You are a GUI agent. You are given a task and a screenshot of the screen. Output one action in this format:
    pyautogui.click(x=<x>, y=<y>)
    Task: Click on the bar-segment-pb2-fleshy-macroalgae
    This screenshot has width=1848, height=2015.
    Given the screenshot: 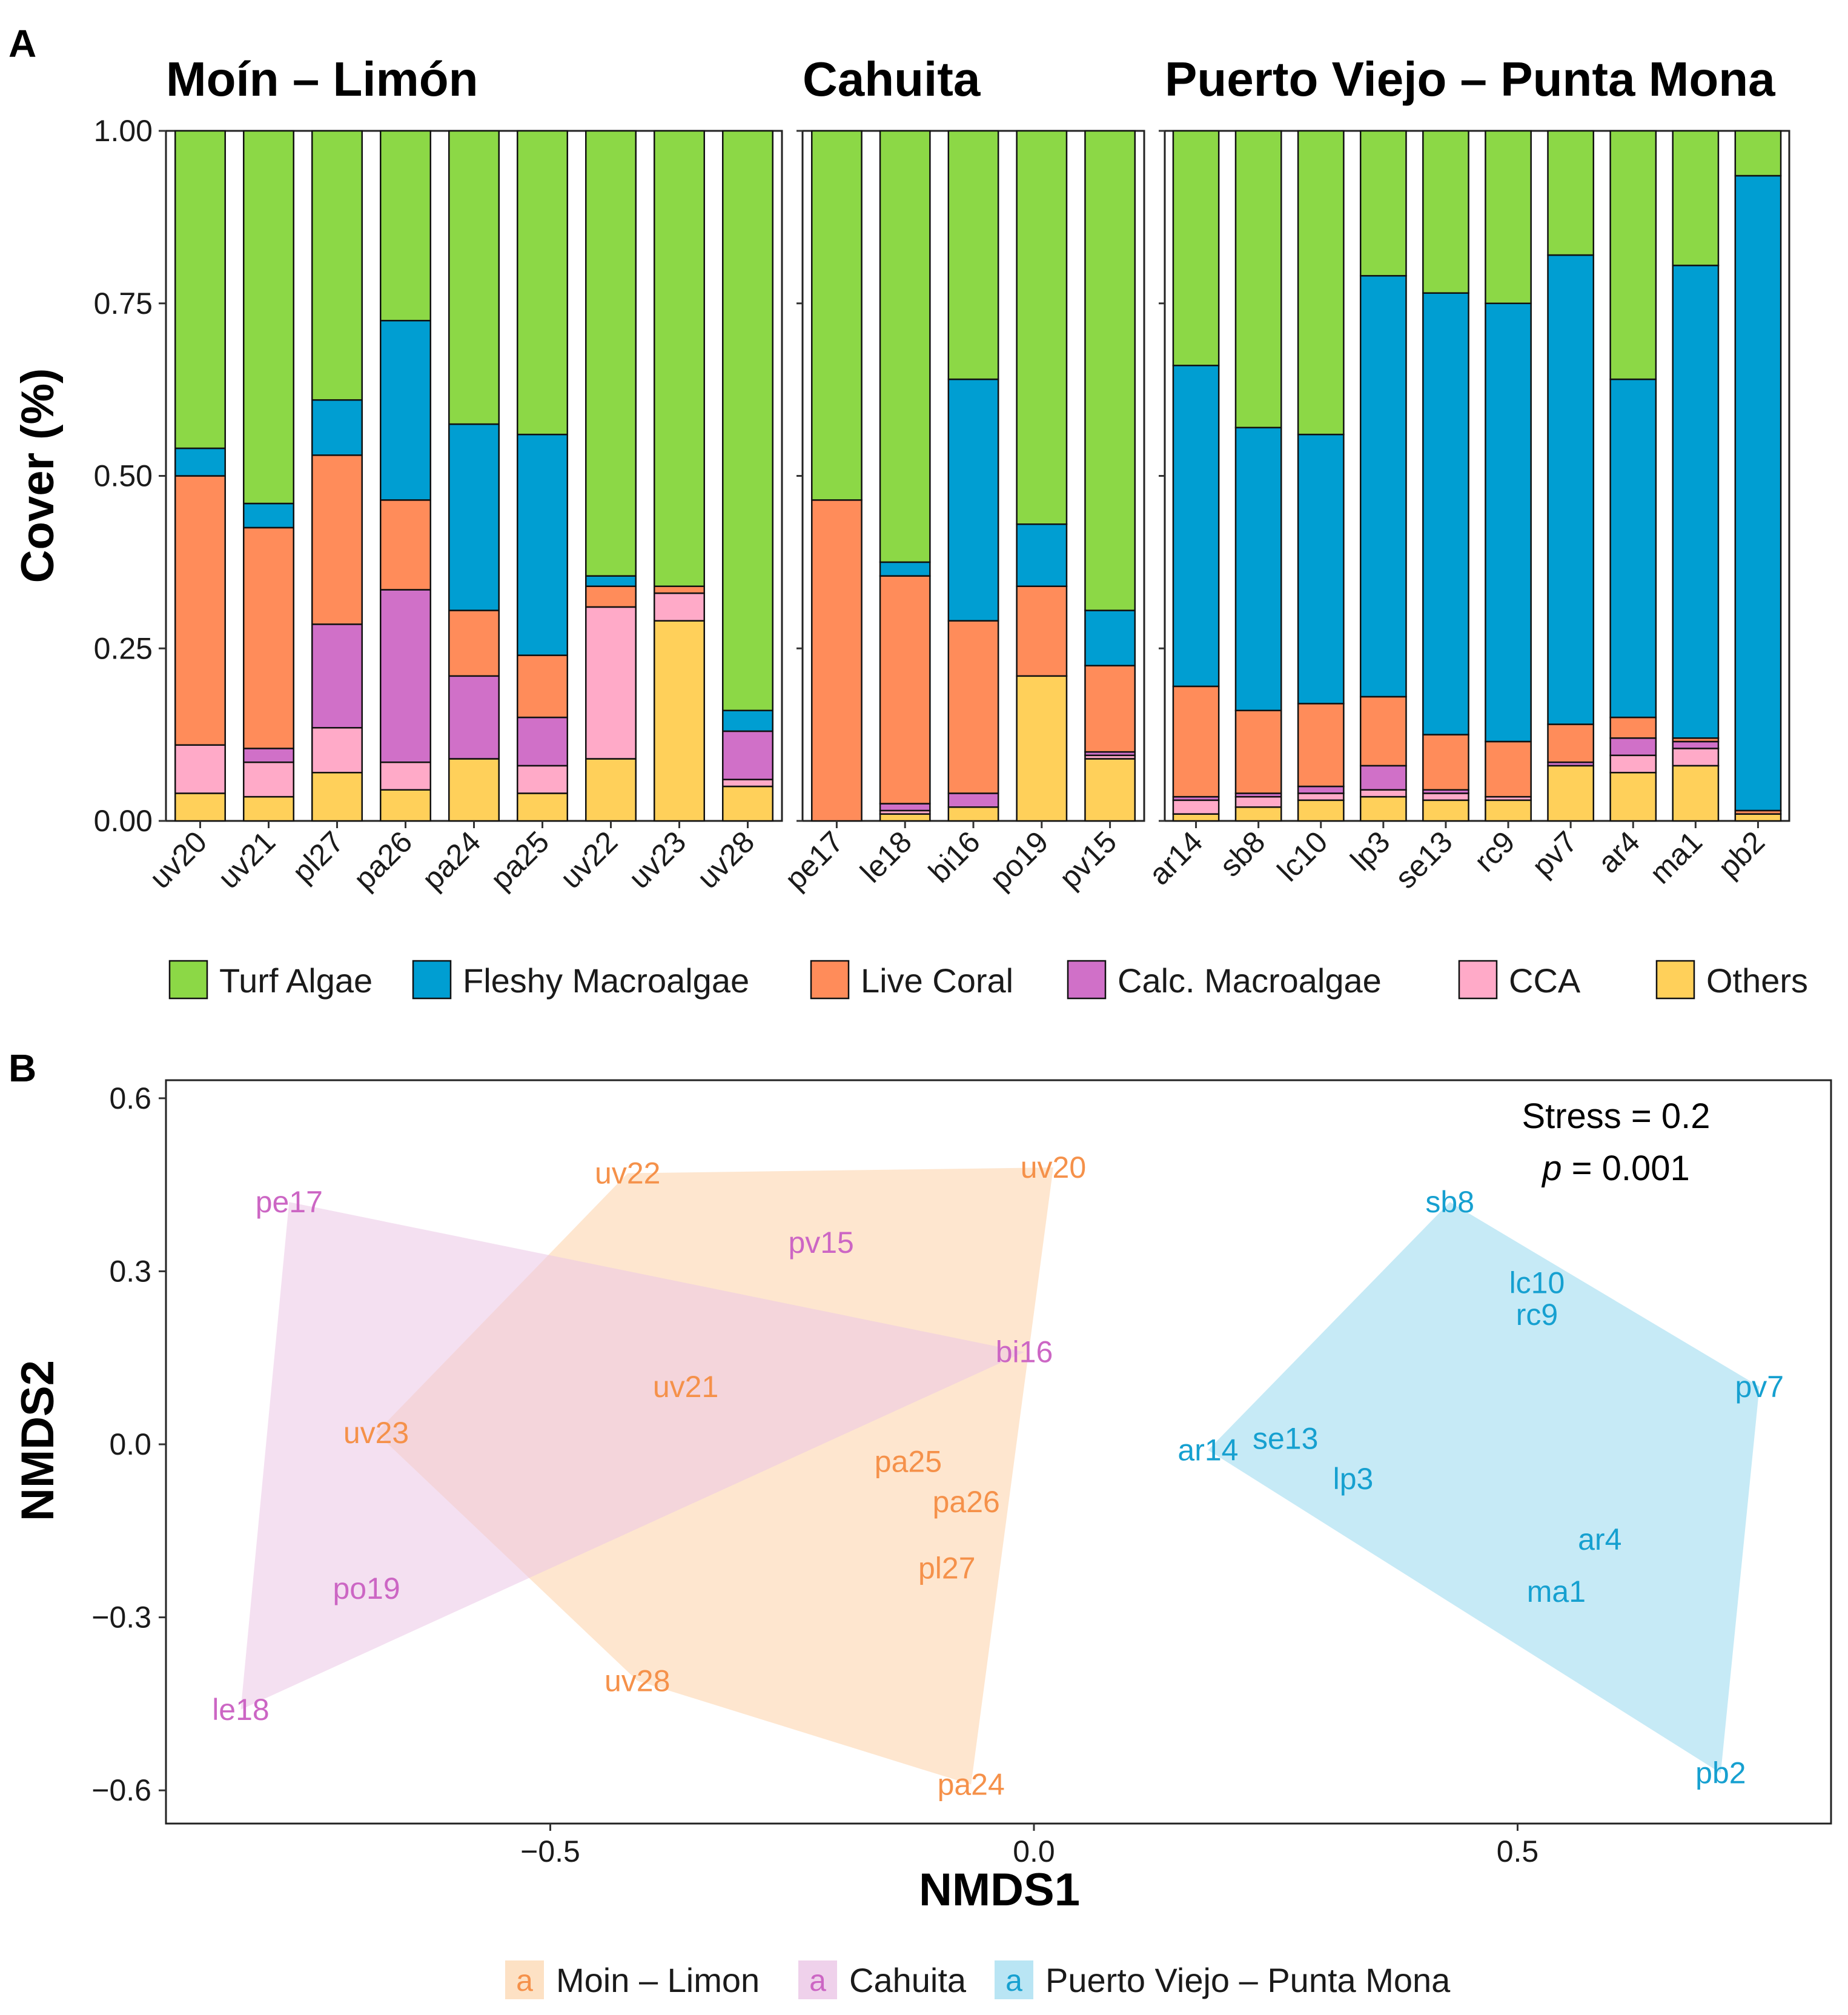 What is the action you would take?
    pyautogui.click(x=1758, y=493)
    